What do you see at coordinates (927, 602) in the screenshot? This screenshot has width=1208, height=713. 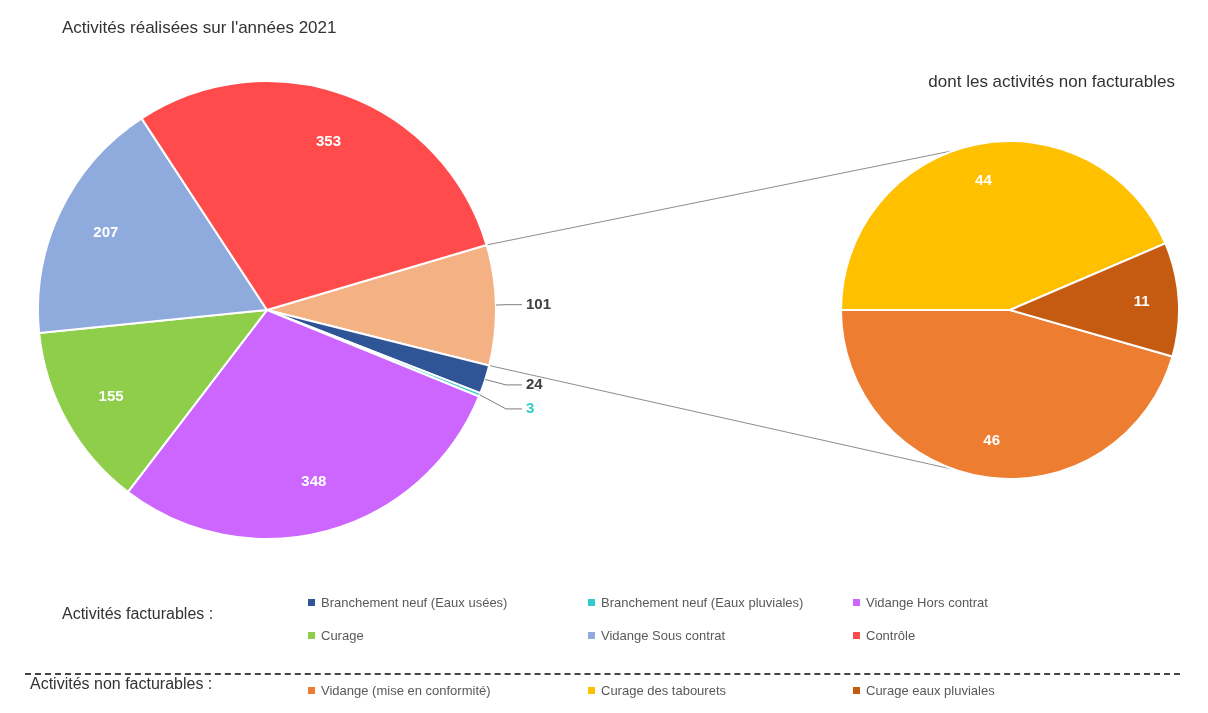 I see `legend-label: Vidange Hors contrat` at bounding box center [927, 602].